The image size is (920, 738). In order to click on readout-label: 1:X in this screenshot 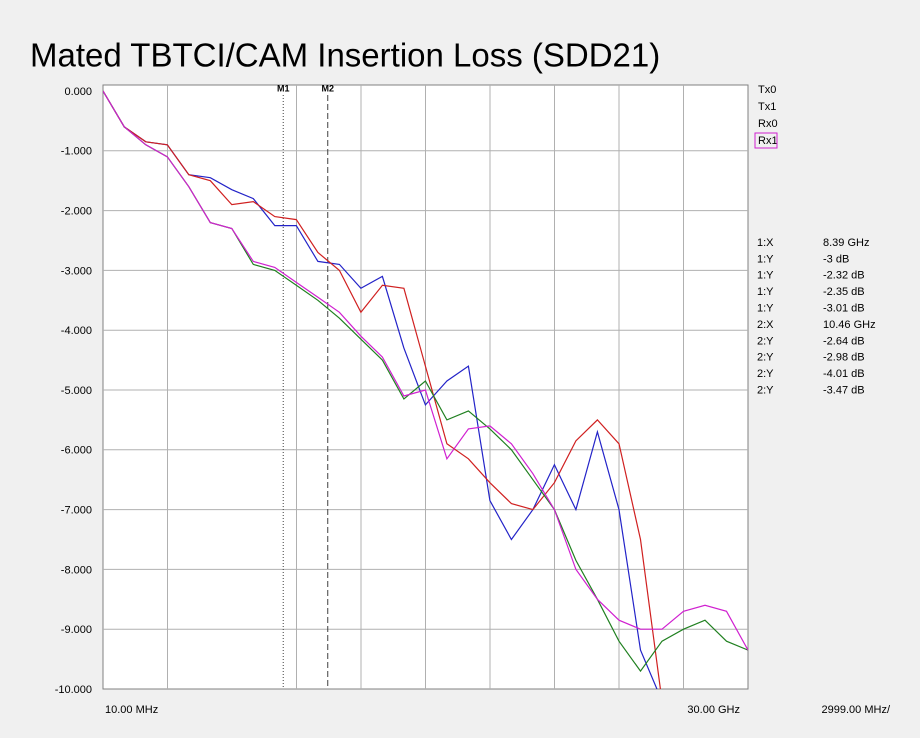, I will do `click(765, 243)`.